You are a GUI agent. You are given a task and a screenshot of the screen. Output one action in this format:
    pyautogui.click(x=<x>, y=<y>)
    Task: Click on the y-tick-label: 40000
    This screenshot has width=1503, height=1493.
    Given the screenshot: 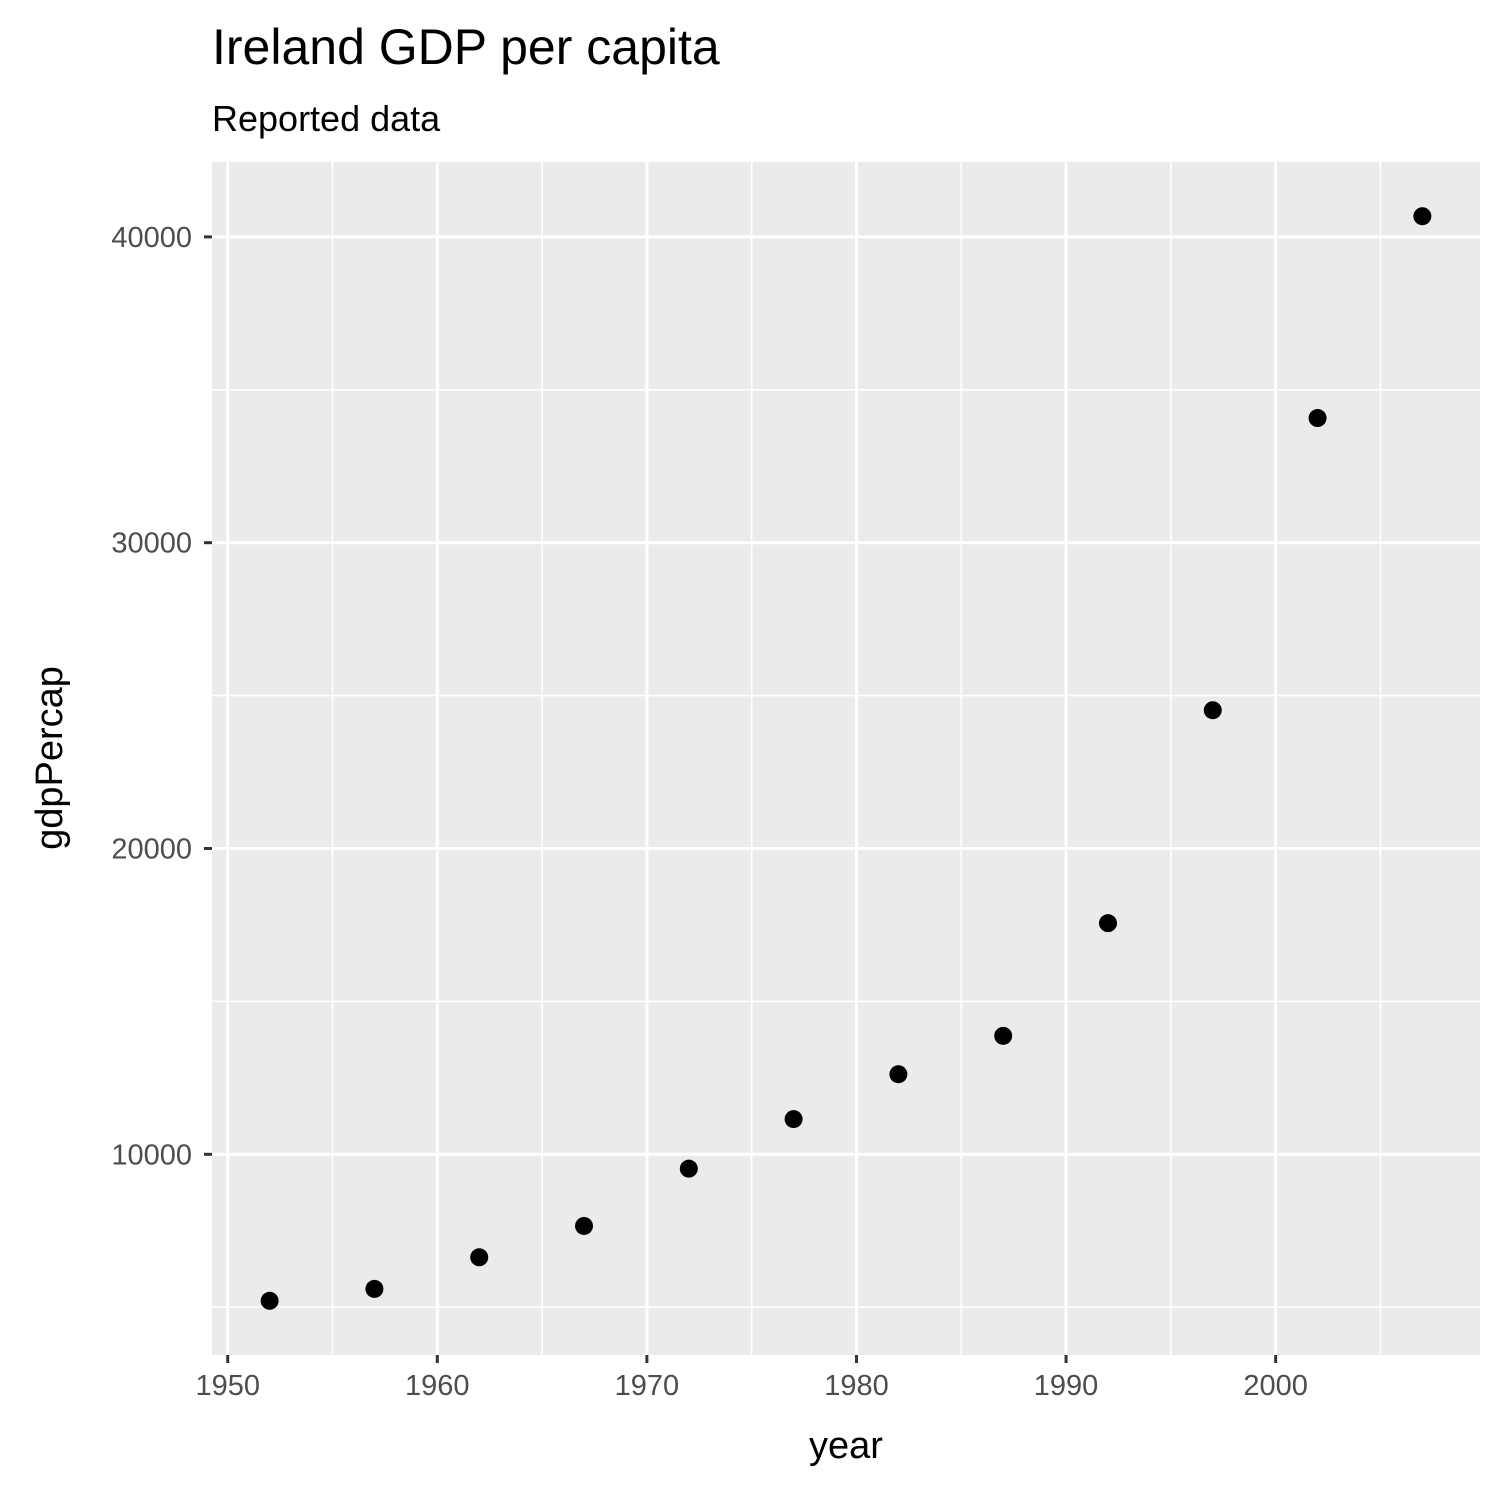 What is the action you would take?
    pyautogui.click(x=151, y=238)
    